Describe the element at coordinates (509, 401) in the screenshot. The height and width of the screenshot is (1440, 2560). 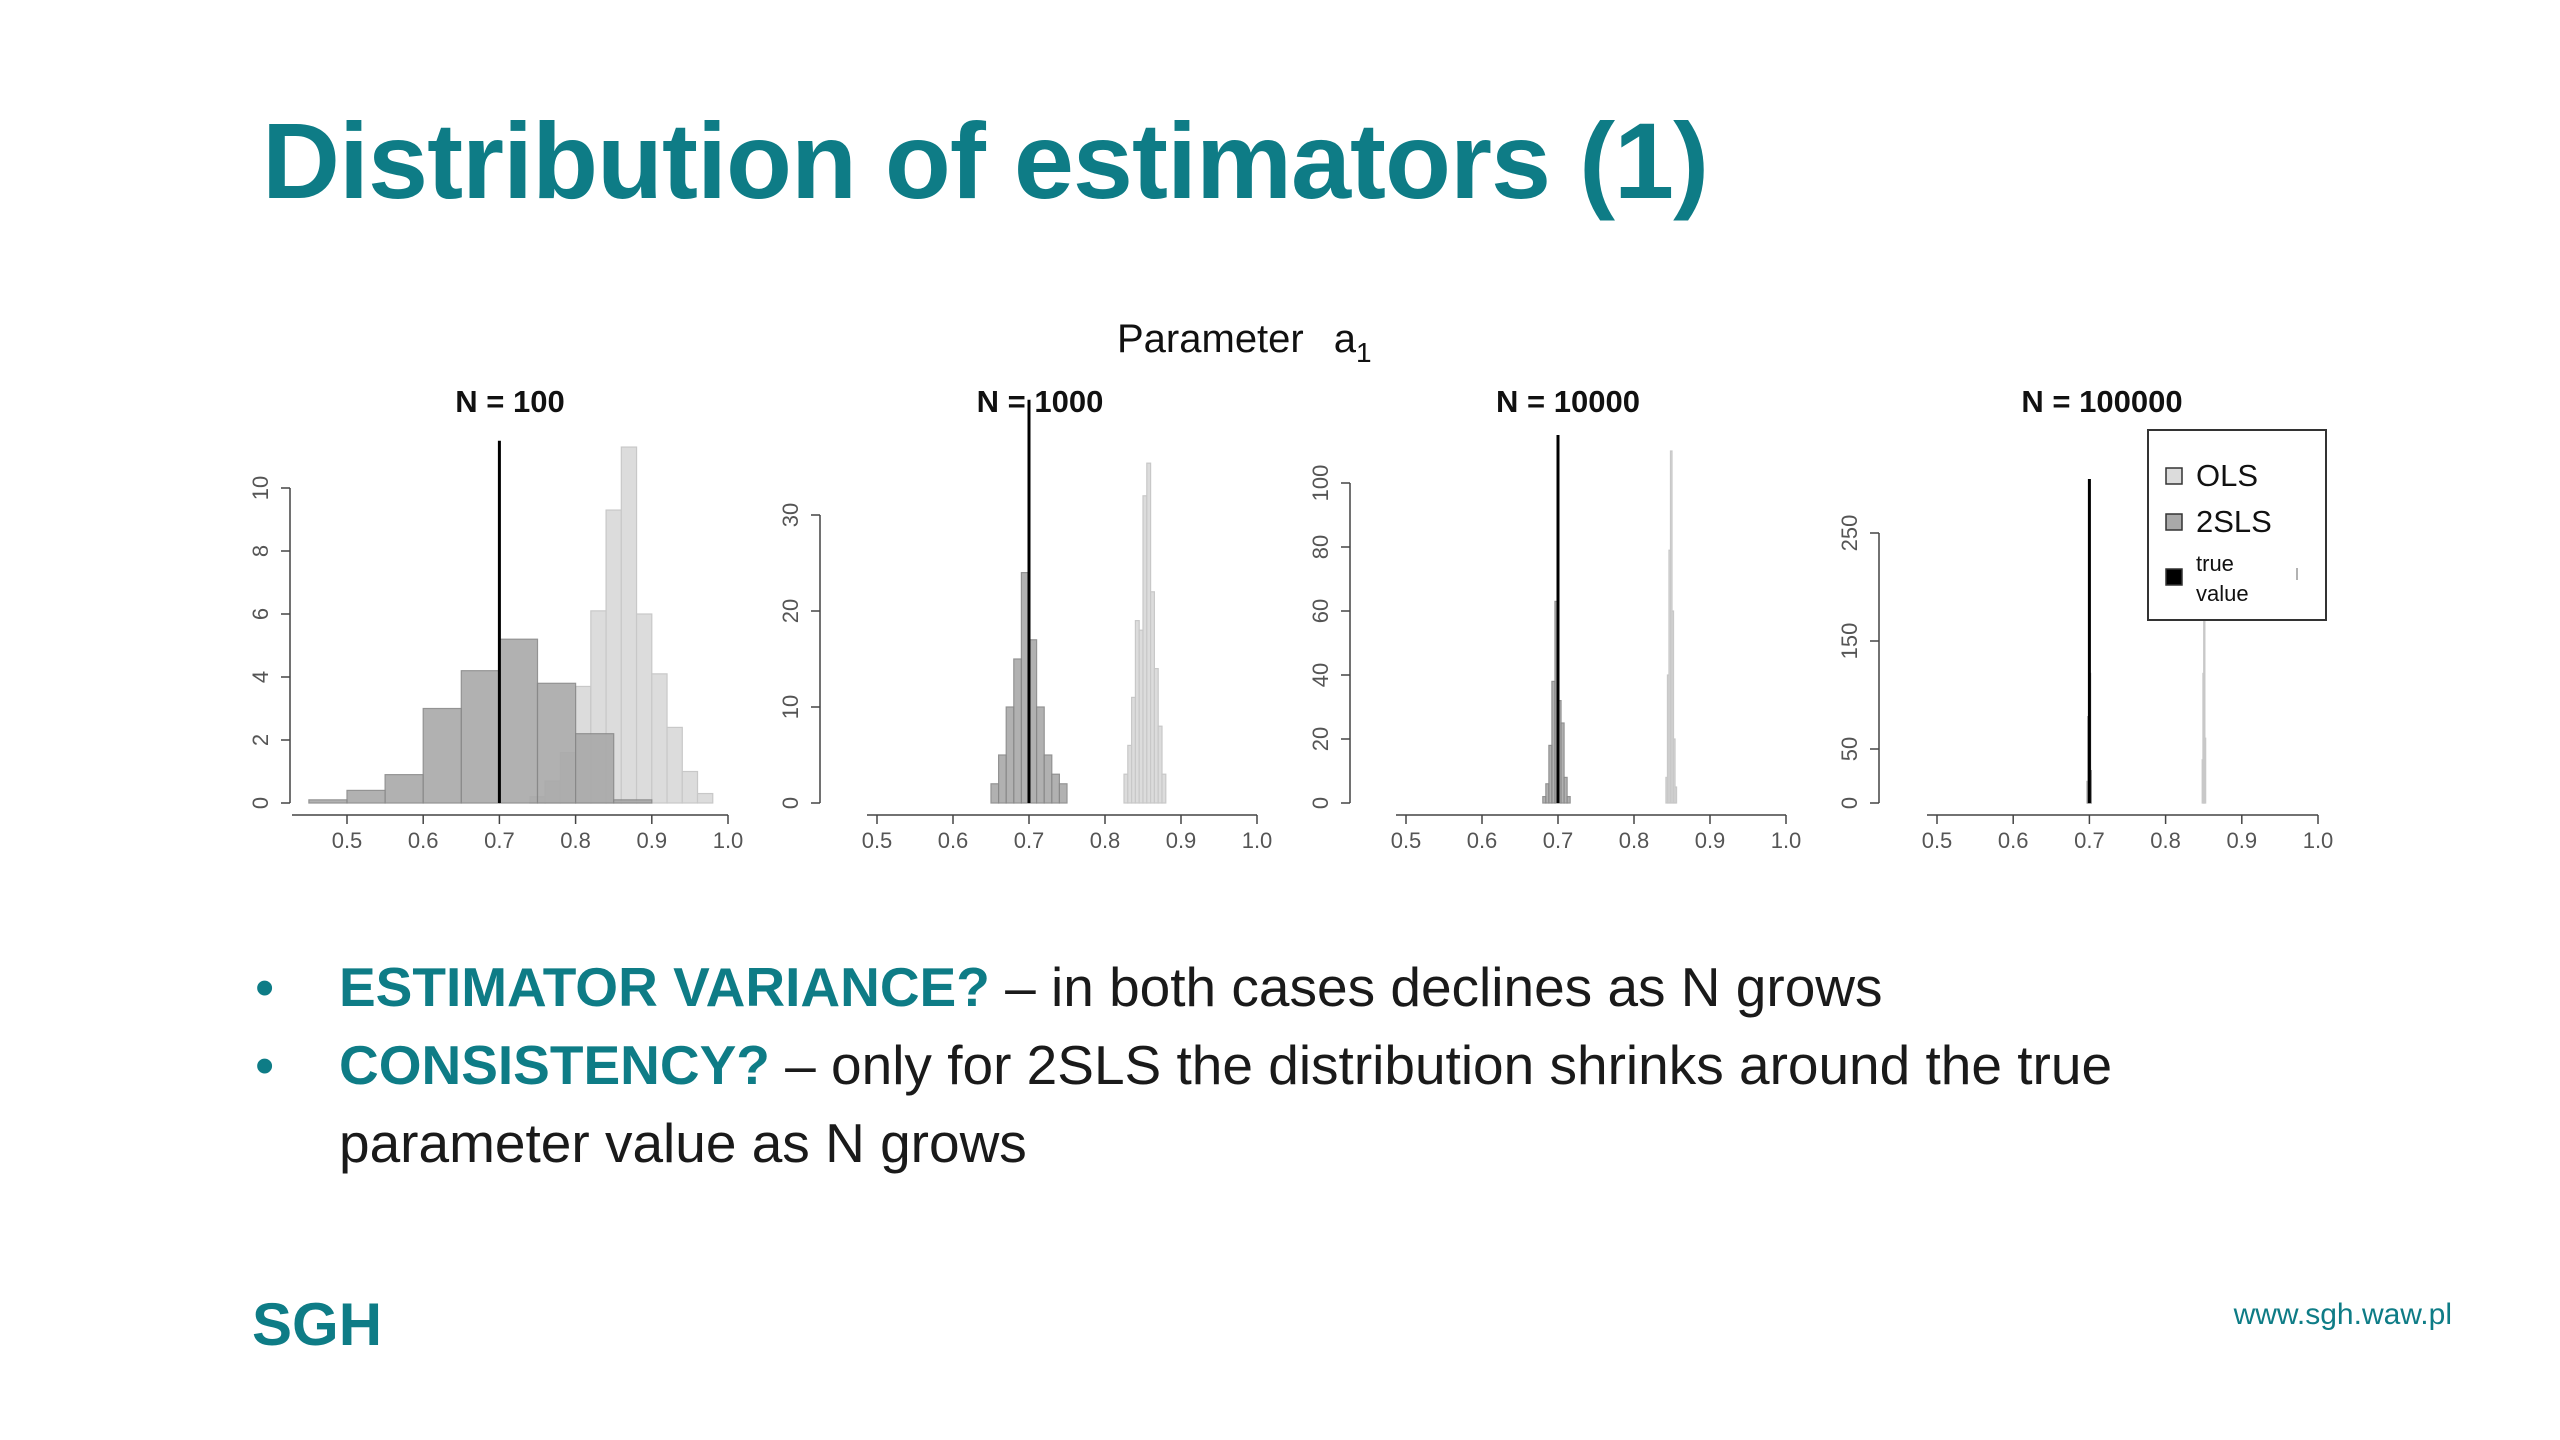
I see `panel-title: N = 100` at that location.